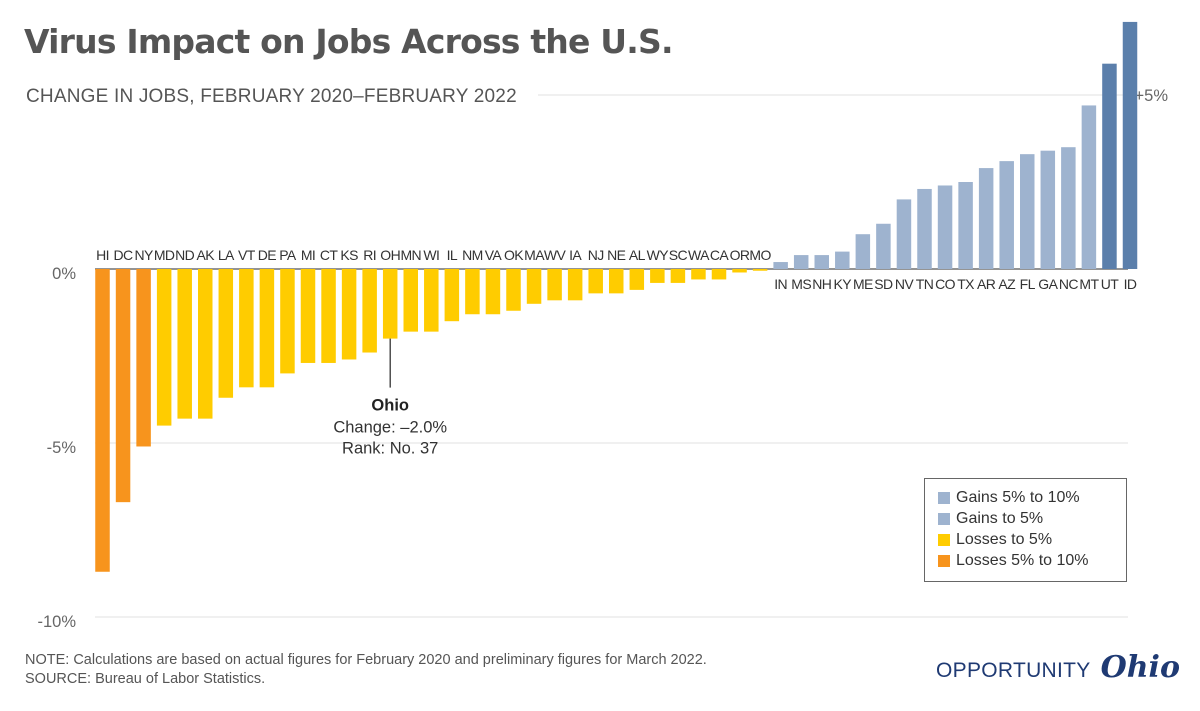  What do you see at coordinates (390, 406) in the screenshot?
I see `annotation-state-name: Ohio` at bounding box center [390, 406].